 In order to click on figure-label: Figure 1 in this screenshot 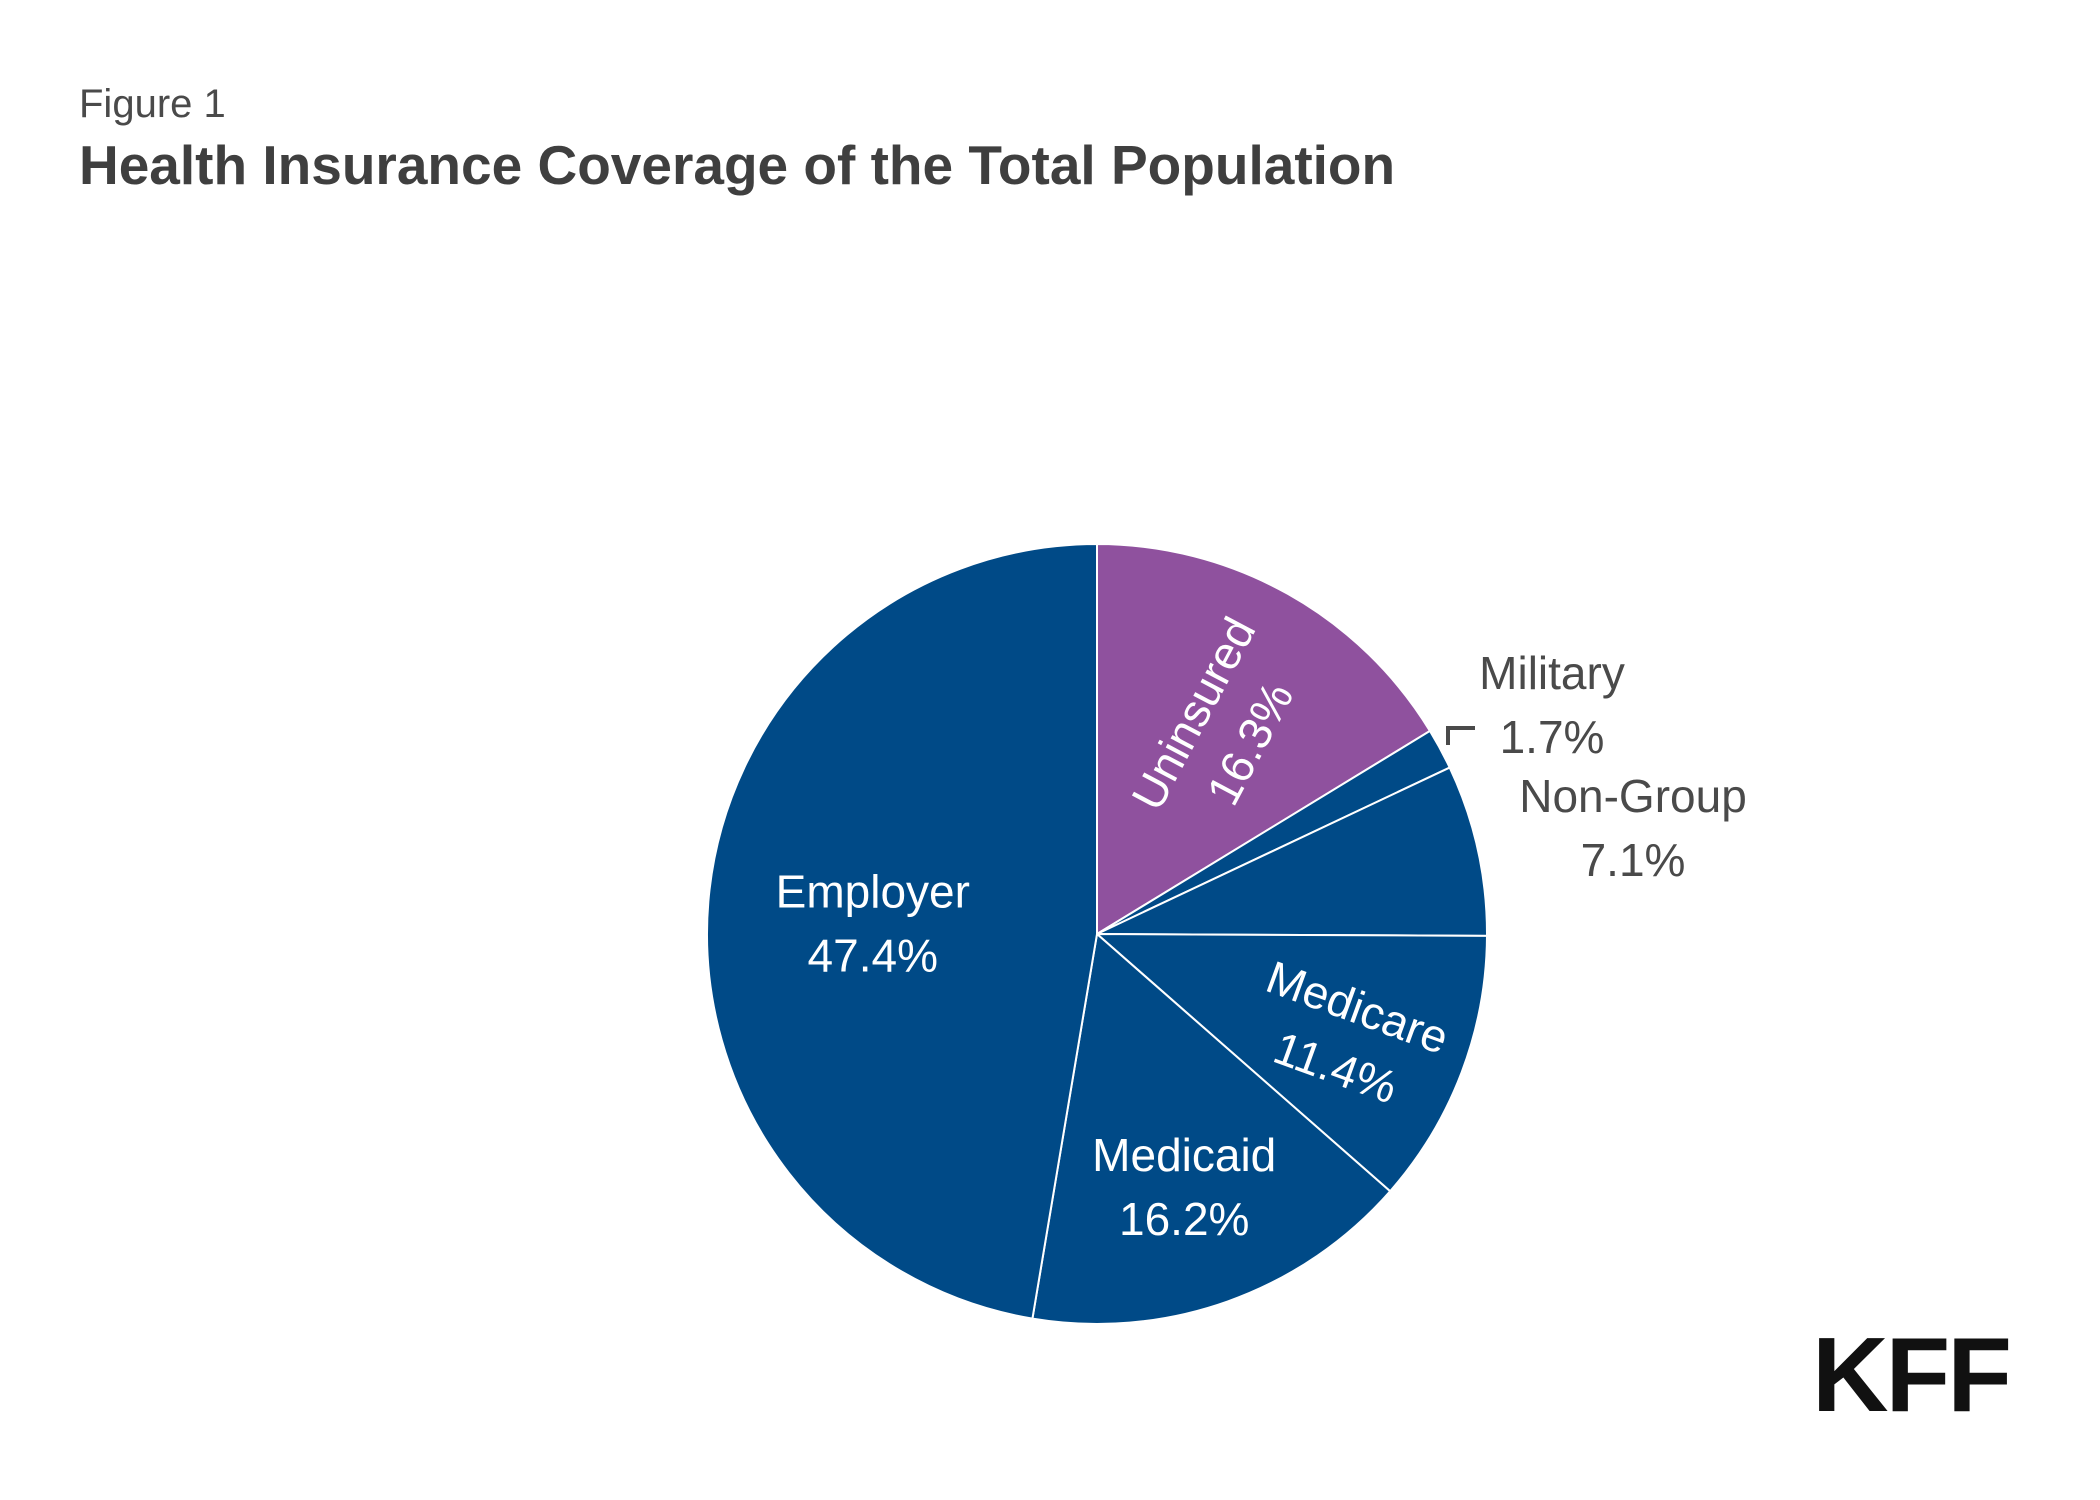, I will do `click(152, 104)`.